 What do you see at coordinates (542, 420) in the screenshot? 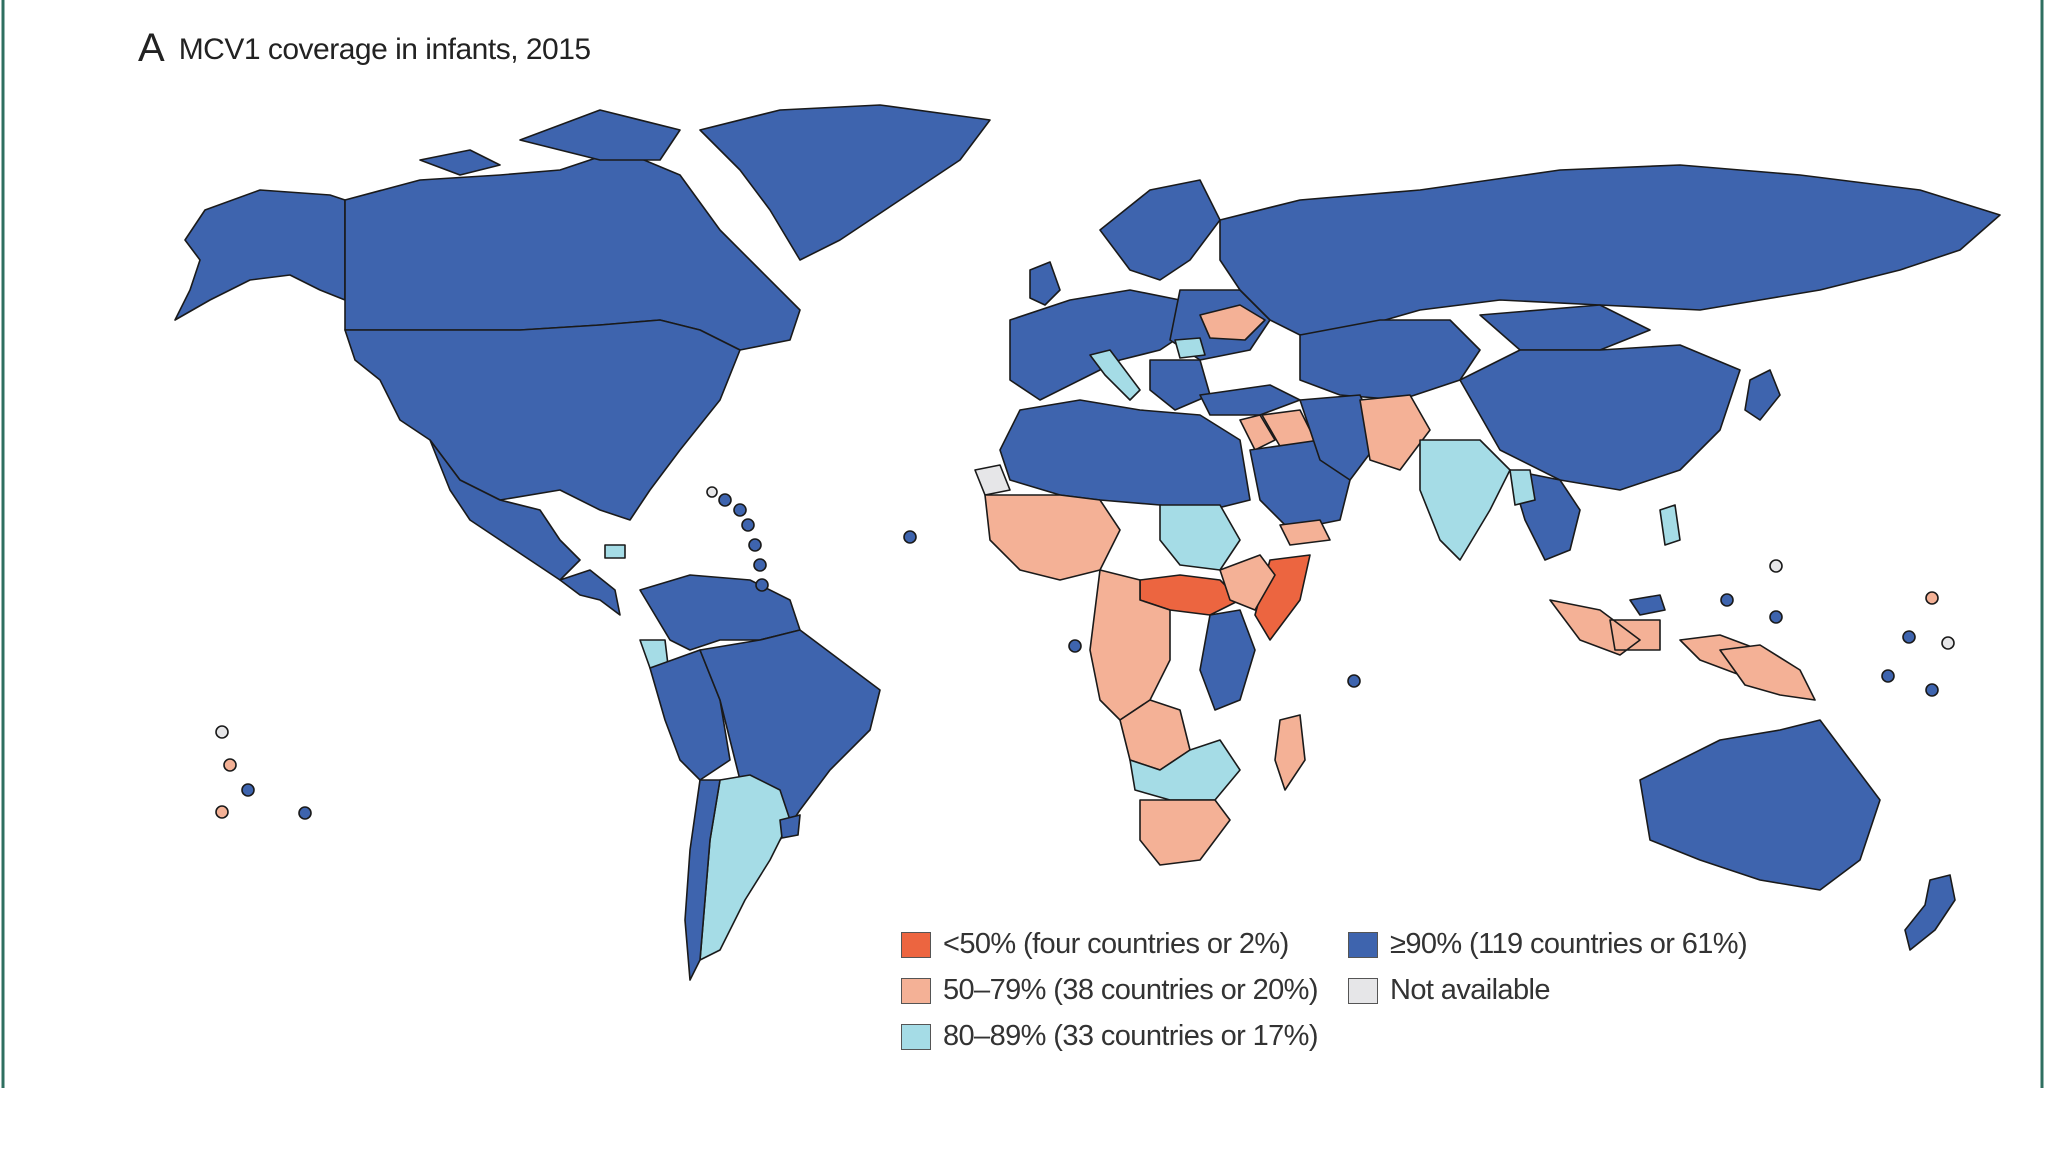
I see `region-usa` at bounding box center [542, 420].